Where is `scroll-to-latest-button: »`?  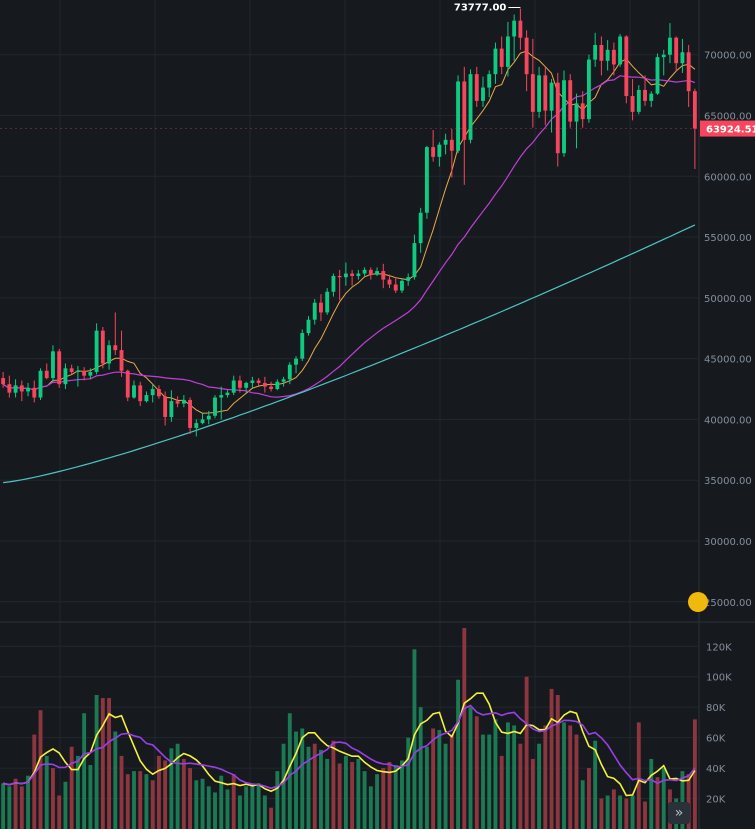
scroll-to-latest-button: » is located at coordinates (679, 813).